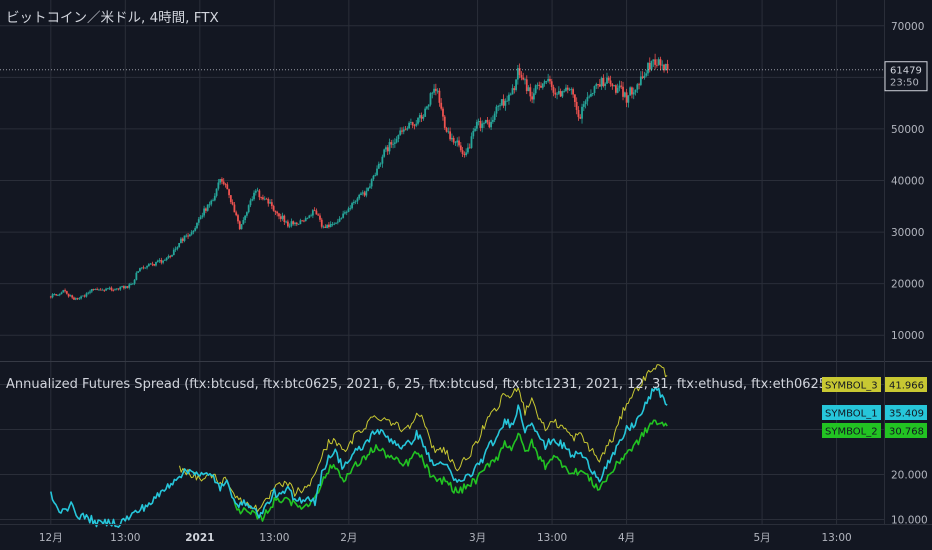 The height and width of the screenshot is (550, 932). Describe the element at coordinates (626, 538) in the screenshot. I see `time-tick-label: 4月` at that location.